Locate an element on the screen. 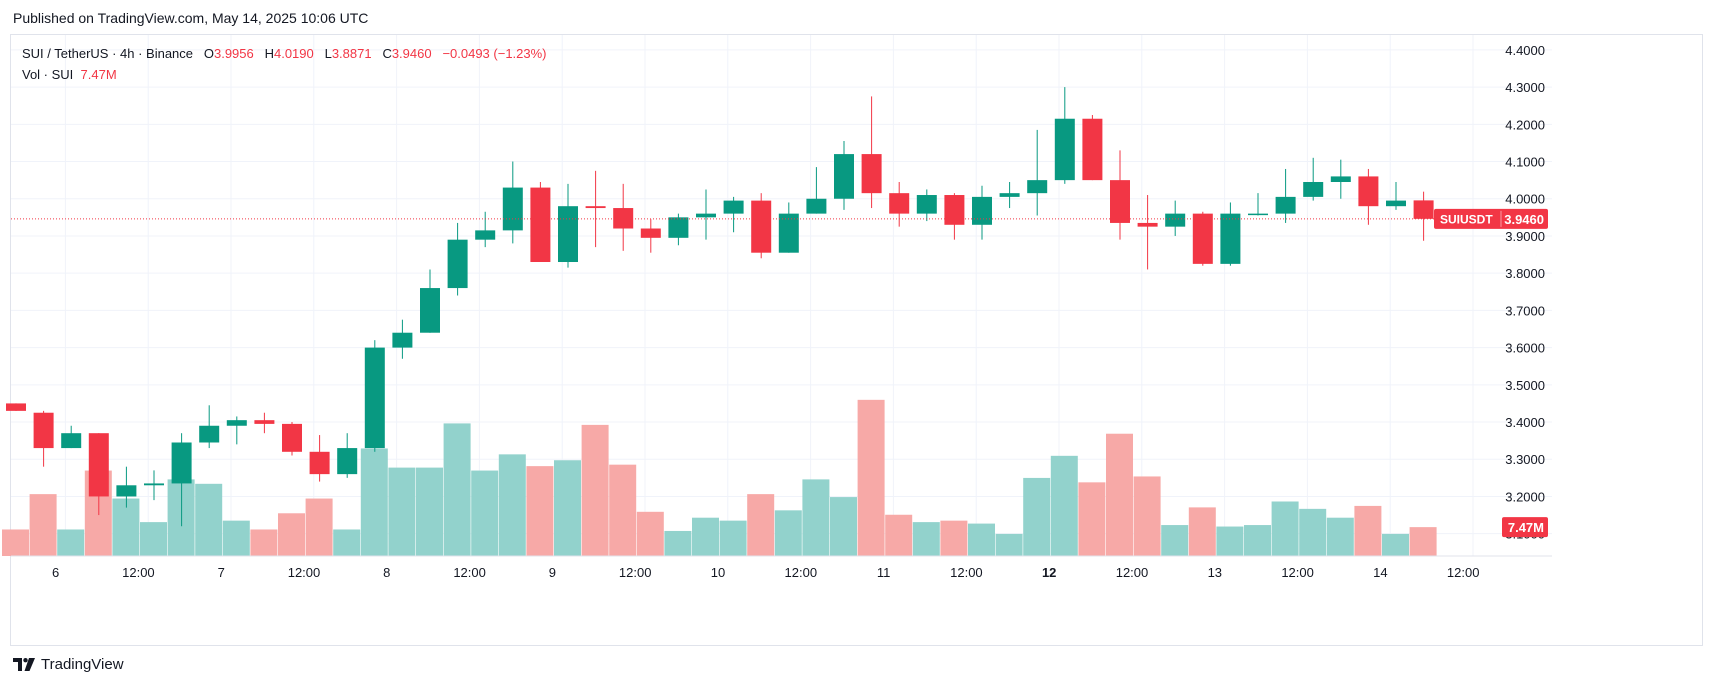 The image size is (1713, 686). x-tick-label: 6 is located at coordinates (55, 572).